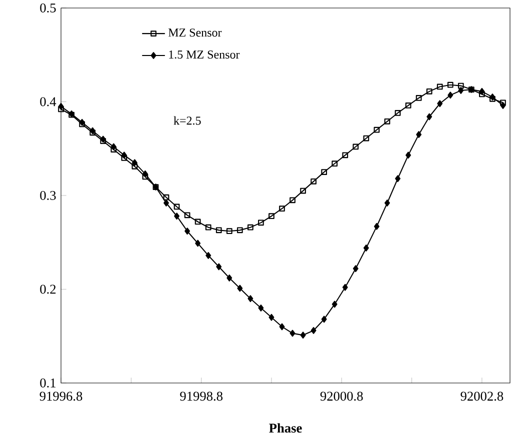 The height and width of the screenshot is (441, 515). Describe the element at coordinates (341, 396) in the screenshot. I see `x-tick-label: 92000.8` at that location.